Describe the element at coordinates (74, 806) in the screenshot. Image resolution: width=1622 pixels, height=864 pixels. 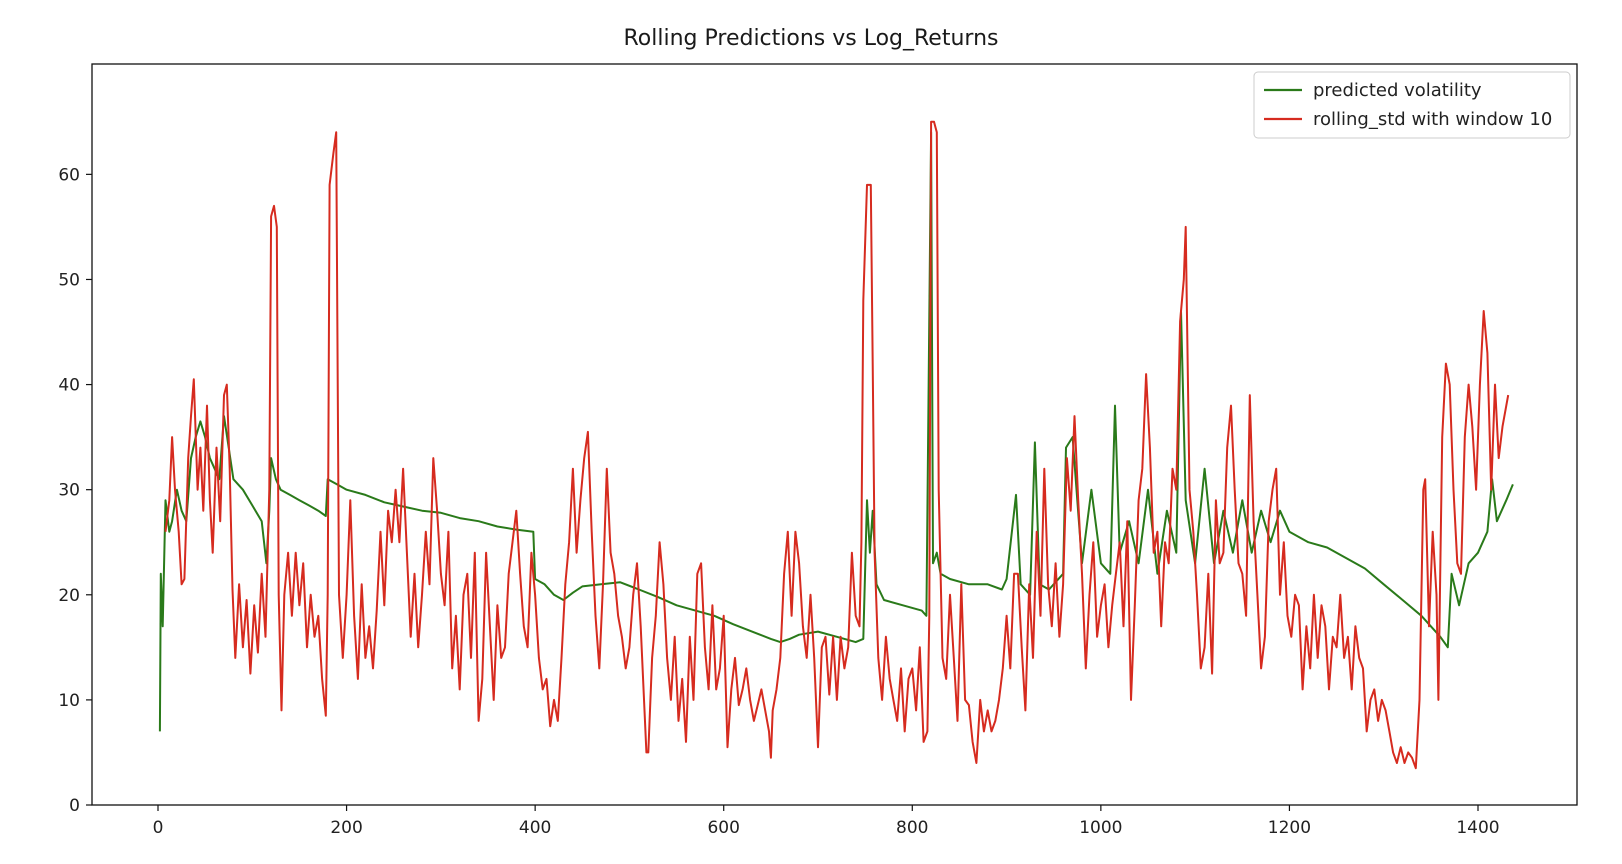
I see `y-tick-label: 0` at that location.